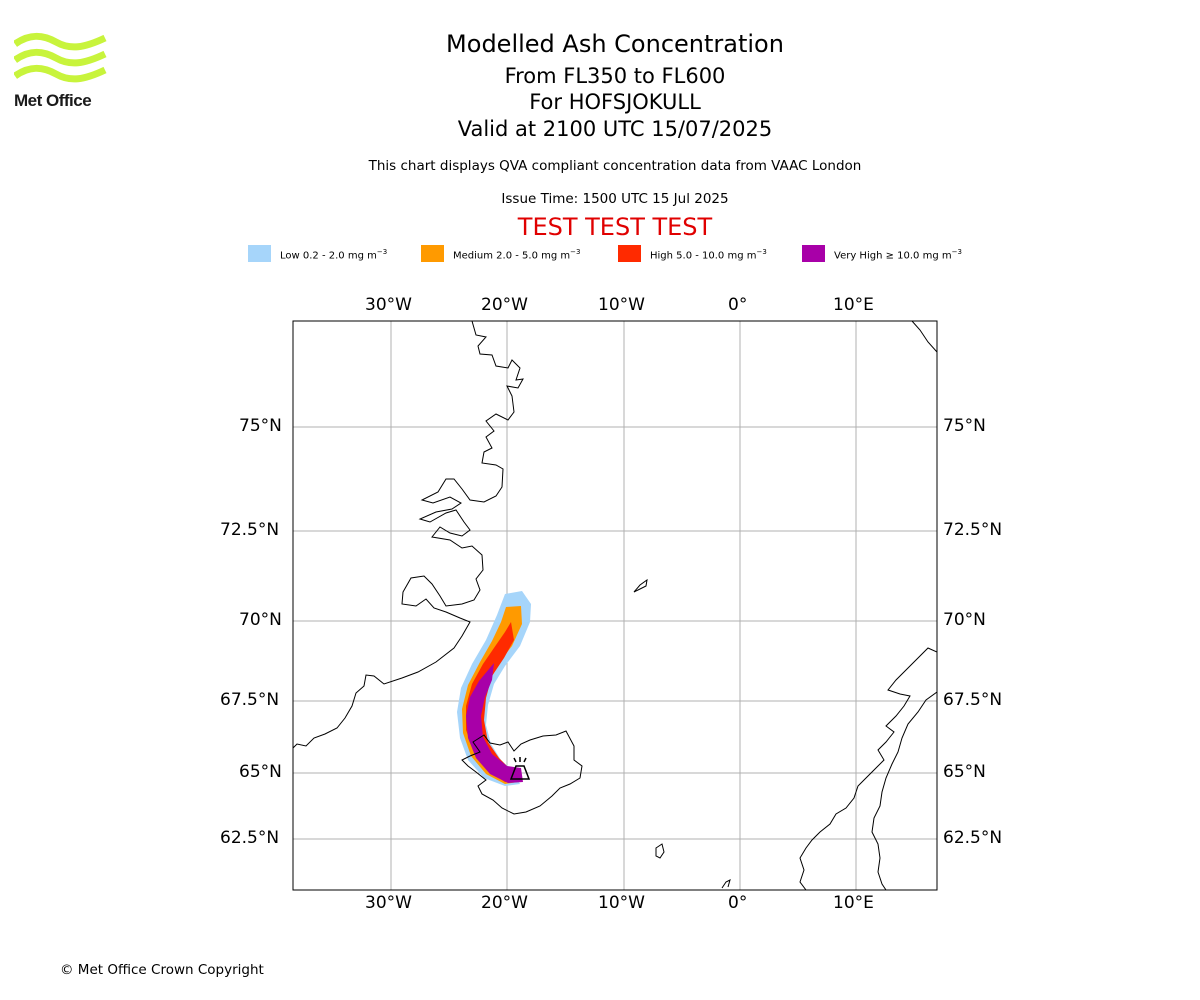 Image resolution: width=1200 pixels, height=1000 pixels. I want to click on legend-swatch-high, so click(629, 253).